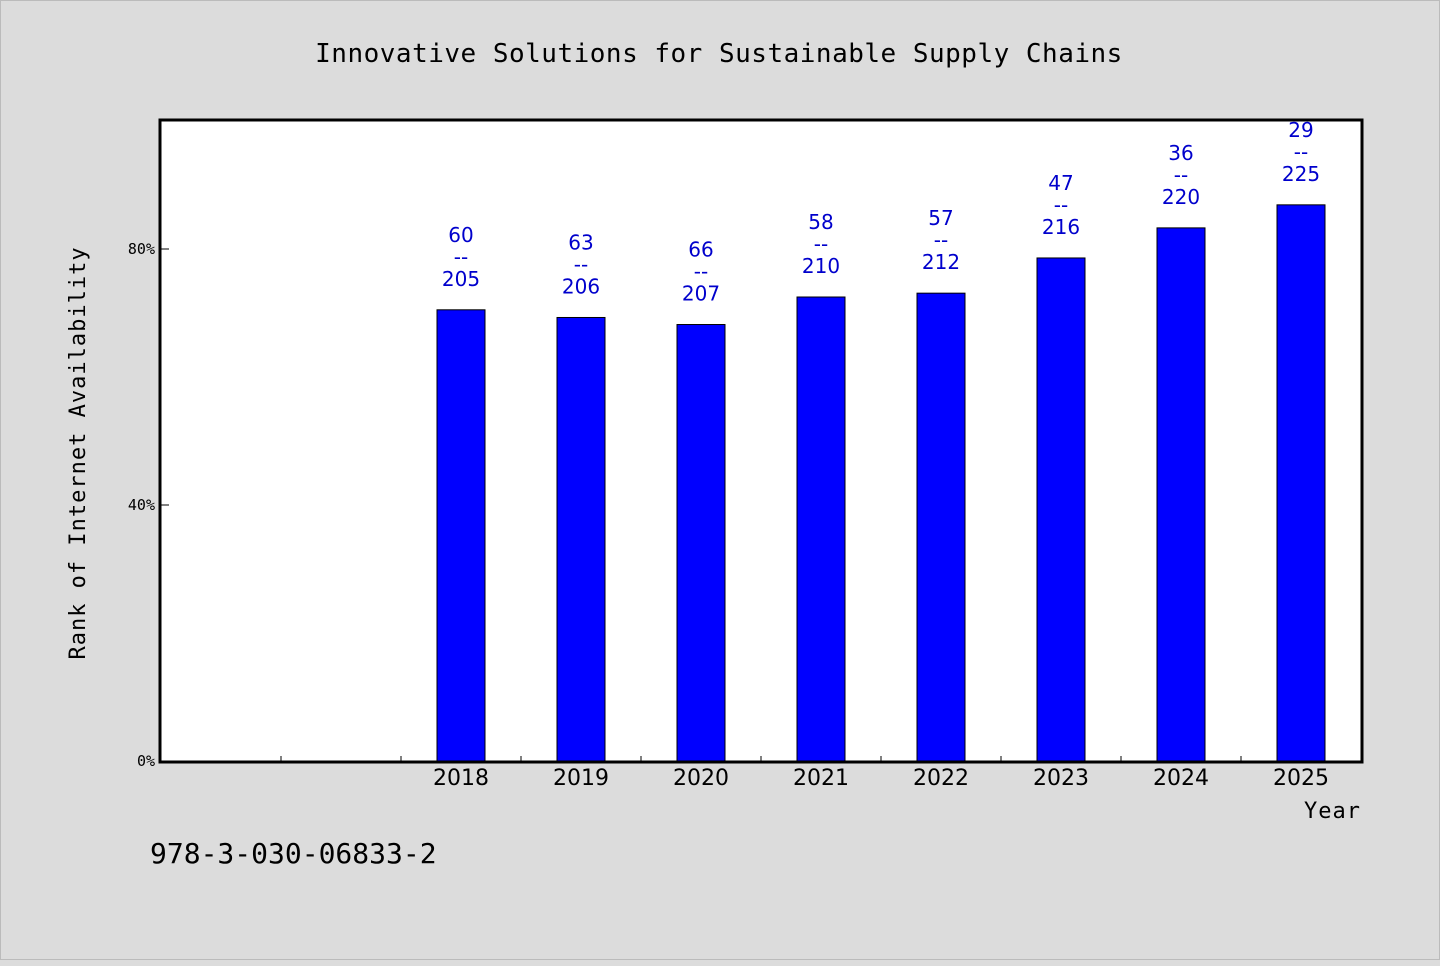 The width and height of the screenshot is (1440, 966). Describe the element at coordinates (941, 527) in the screenshot. I see `bar-2022` at that location.